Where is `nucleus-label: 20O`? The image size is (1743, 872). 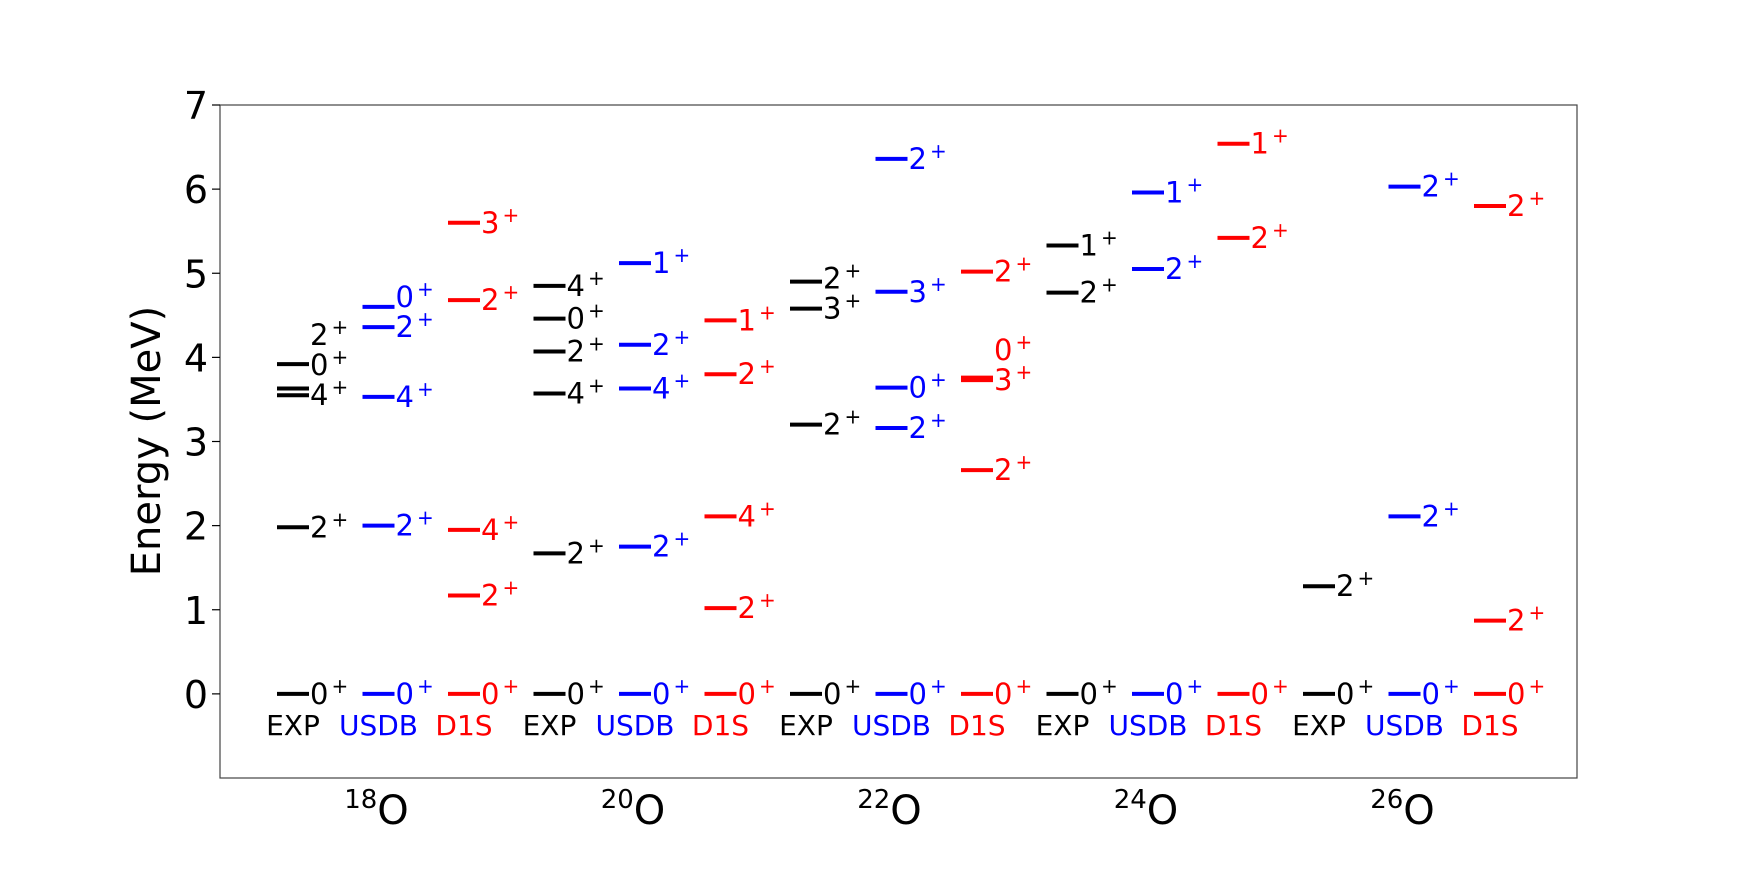 nucleus-label: 20O is located at coordinates (633, 809).